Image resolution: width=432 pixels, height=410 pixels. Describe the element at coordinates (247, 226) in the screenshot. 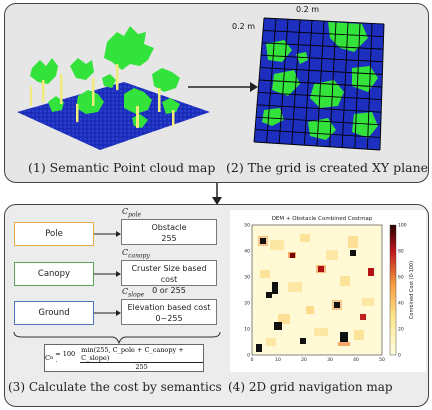

I see `y-tick-5: 50` at that location.